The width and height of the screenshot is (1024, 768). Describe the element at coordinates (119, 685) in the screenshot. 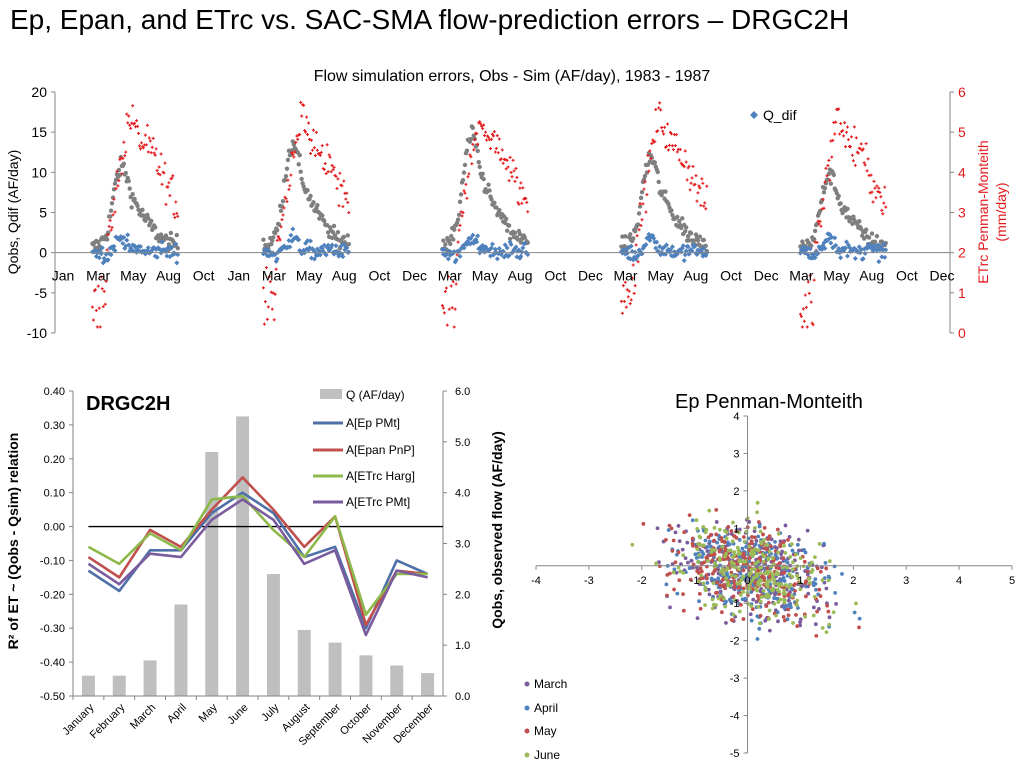

I see `q-bar` at that location.